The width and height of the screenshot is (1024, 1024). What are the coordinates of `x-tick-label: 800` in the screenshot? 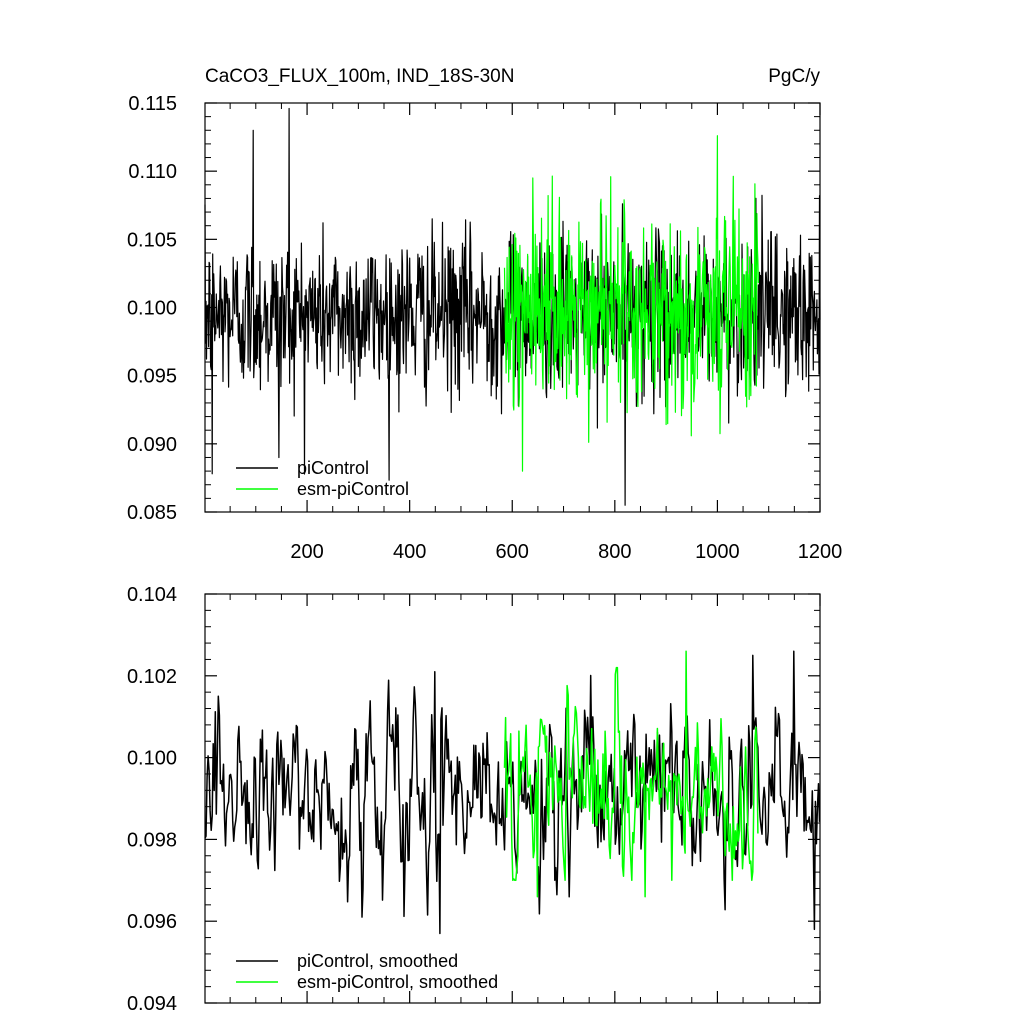 It's located at (614, 552).